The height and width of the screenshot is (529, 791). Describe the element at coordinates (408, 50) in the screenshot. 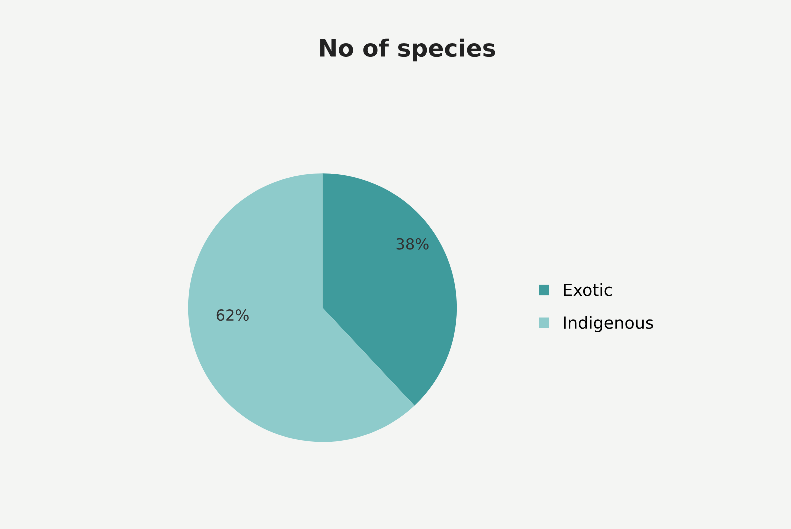

I see `chart-title: No of species` at that location.